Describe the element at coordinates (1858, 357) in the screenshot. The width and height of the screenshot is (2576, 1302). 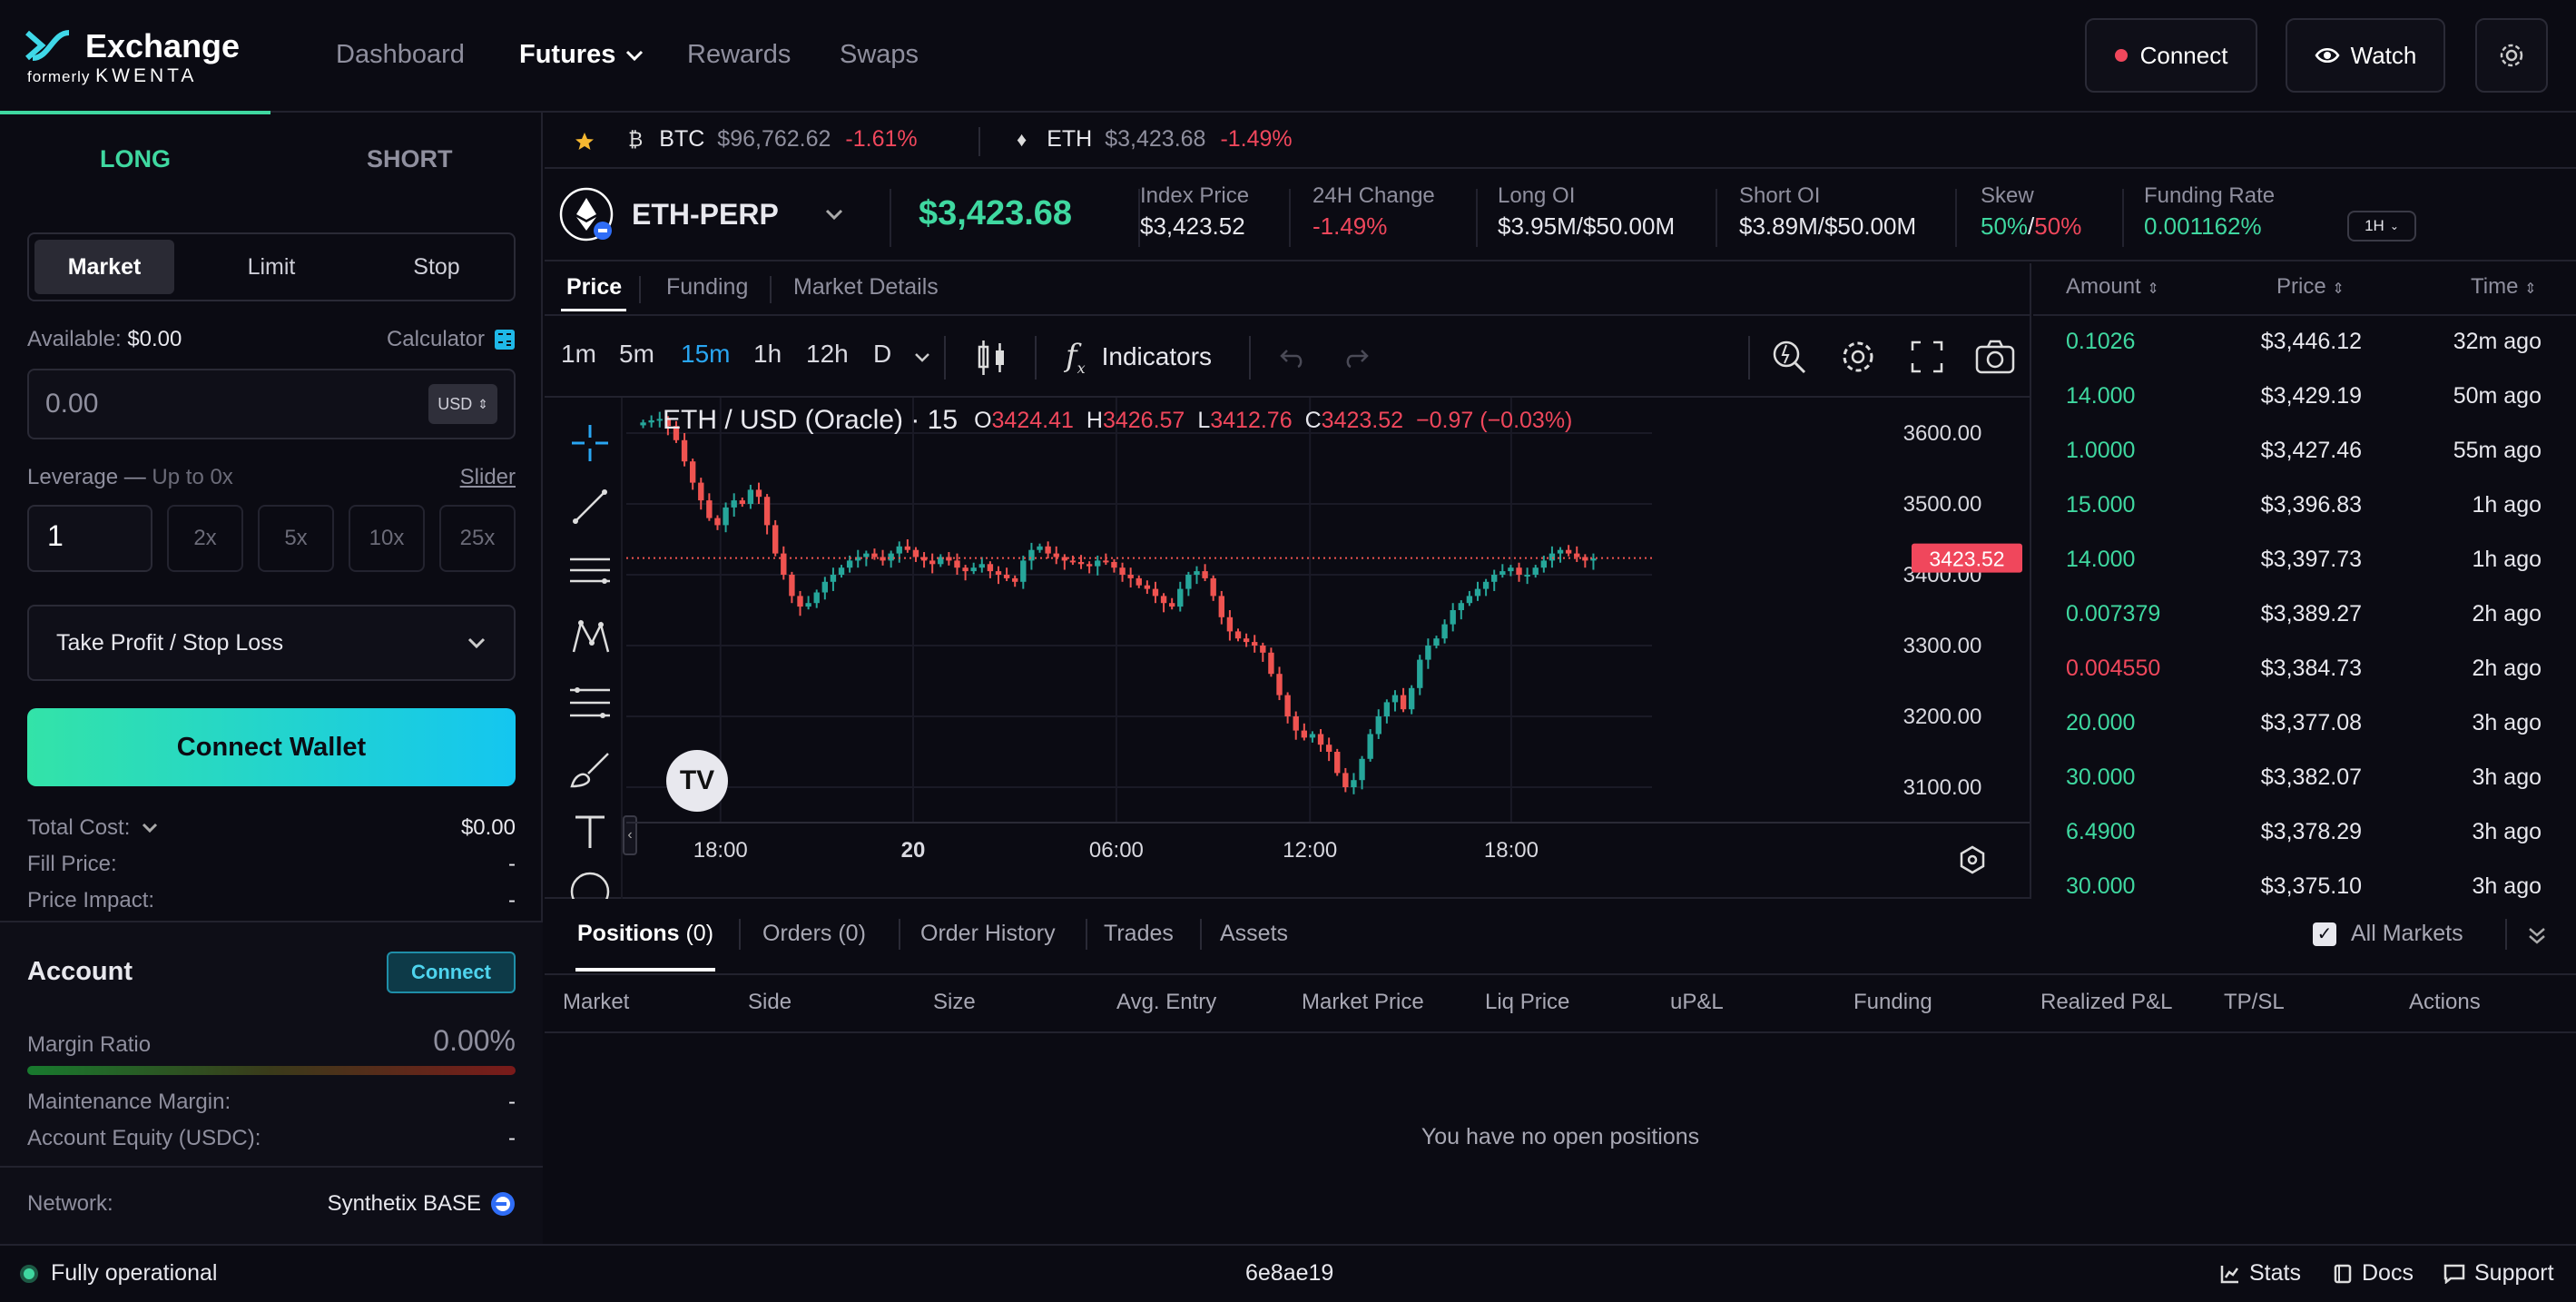
I see `gear-icon` at that location.